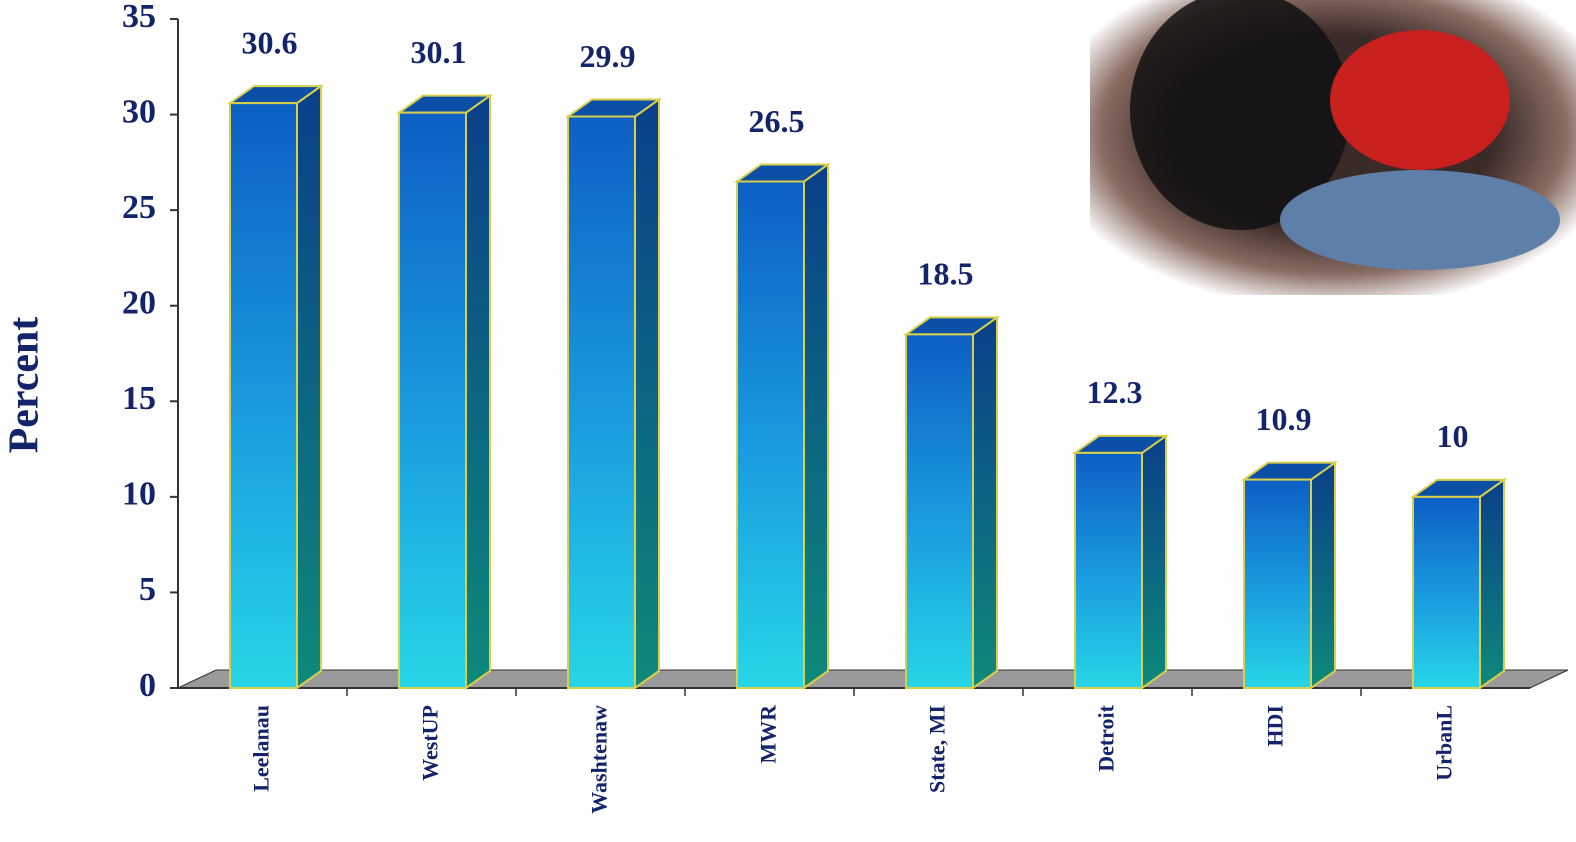  I want to click on value-label: 30.1, so click(439, 52).